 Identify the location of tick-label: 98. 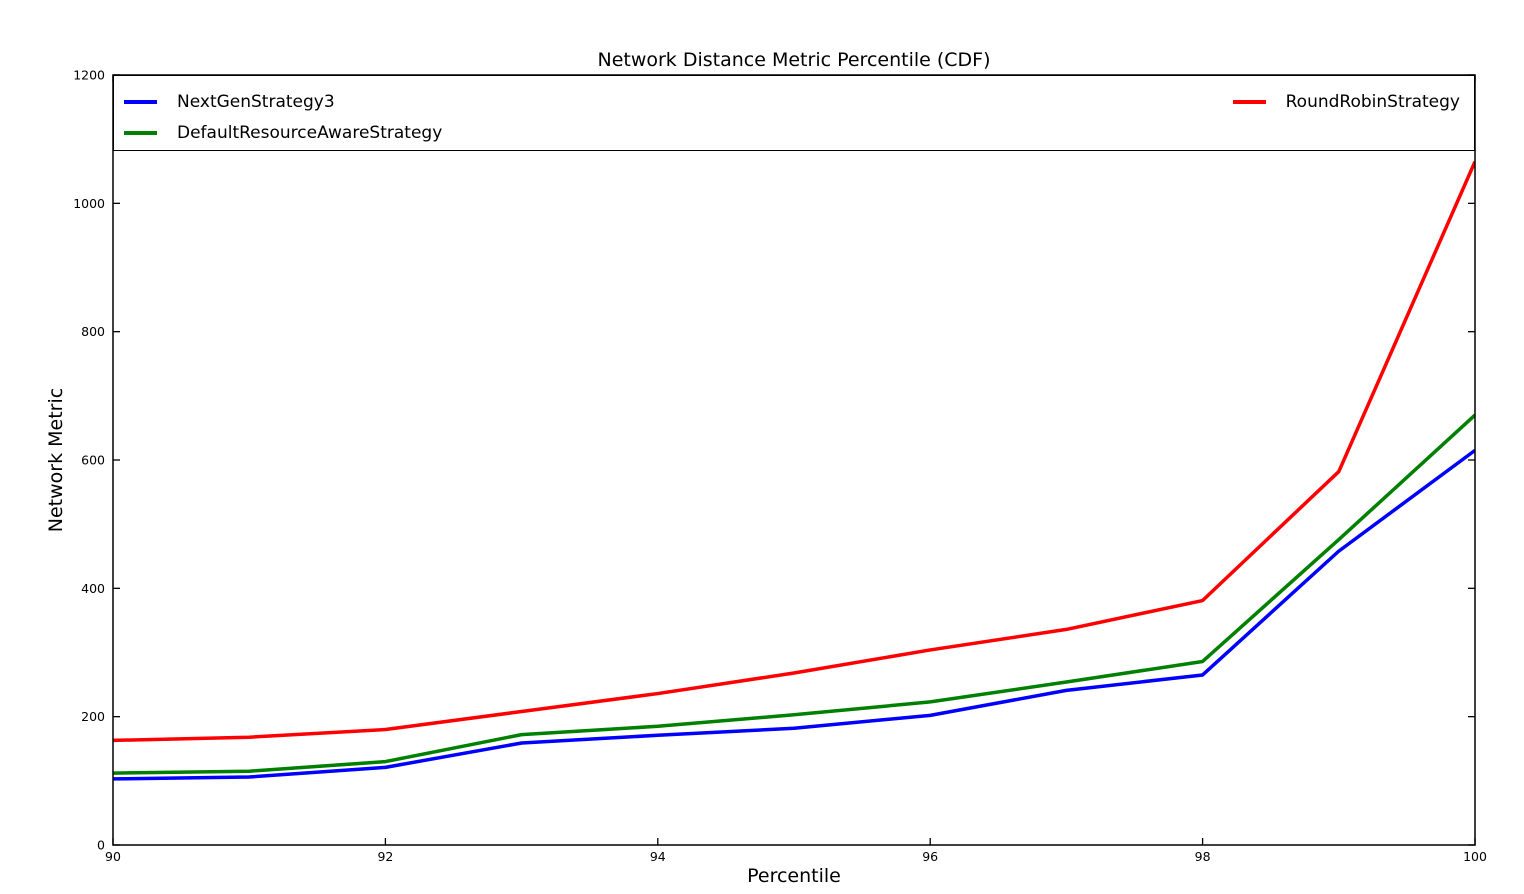
(1203, 856).